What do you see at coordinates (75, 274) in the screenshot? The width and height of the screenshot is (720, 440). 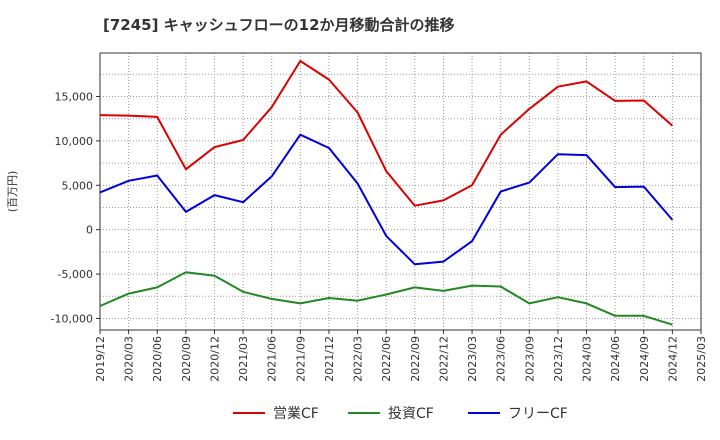 I see `y-tick-label: -5,000` at bounding box center [75, 274].